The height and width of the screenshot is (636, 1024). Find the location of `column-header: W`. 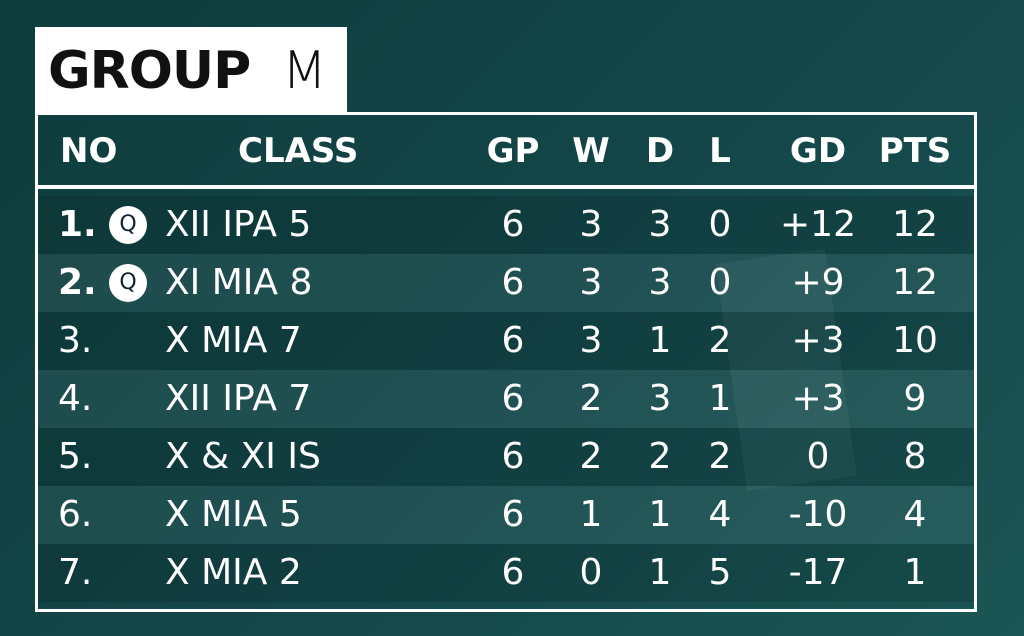

column-header: W is located at coordinates (591, 151).